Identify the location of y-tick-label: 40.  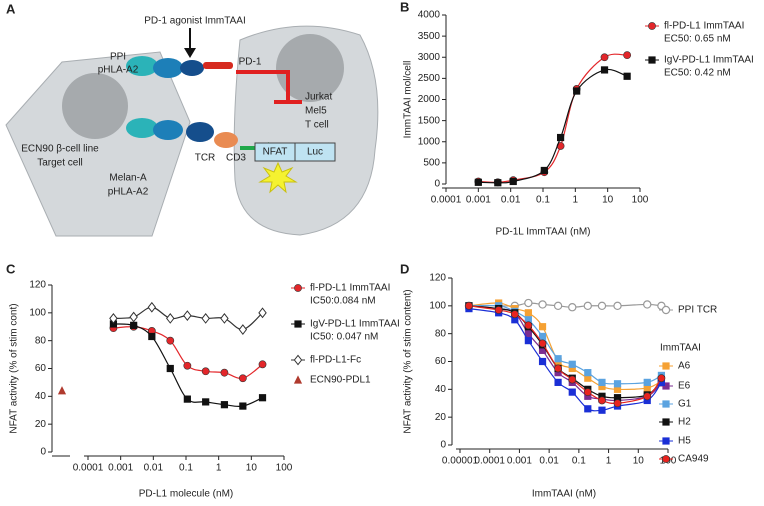
(41, 396).